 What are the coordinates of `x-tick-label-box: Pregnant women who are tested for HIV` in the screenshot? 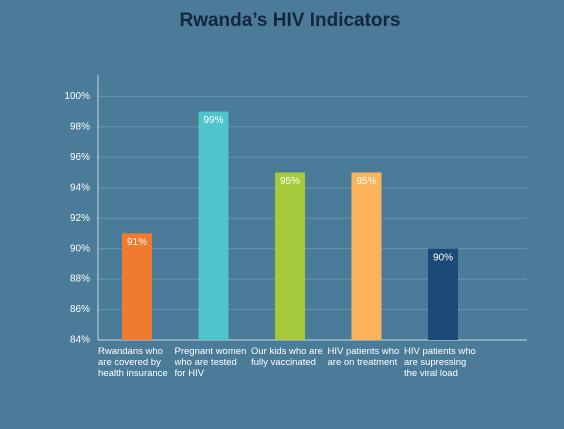 It's located at (210, 362).